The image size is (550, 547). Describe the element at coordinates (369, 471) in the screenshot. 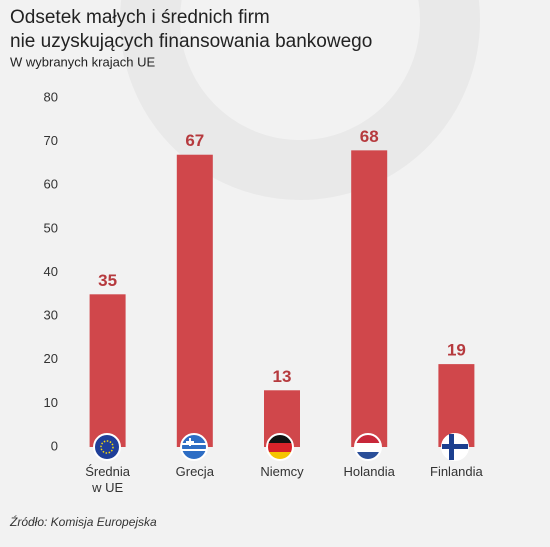

I see `x-tick-label: Holandia` at that location.